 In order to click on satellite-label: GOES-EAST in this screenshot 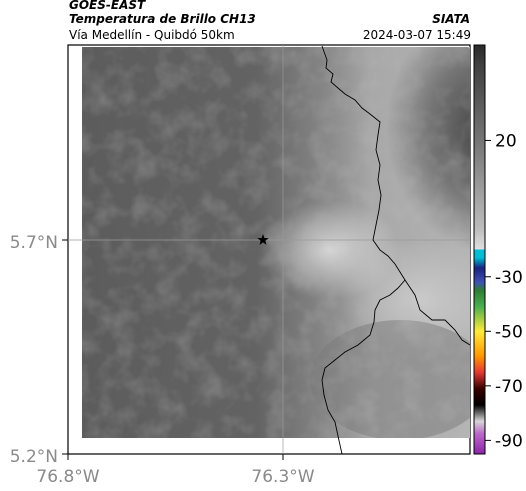, I will do `click(107, 6)`.